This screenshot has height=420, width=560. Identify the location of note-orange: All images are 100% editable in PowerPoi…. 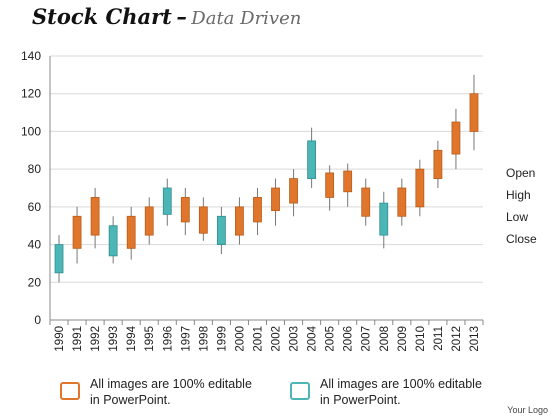
(156, 392).